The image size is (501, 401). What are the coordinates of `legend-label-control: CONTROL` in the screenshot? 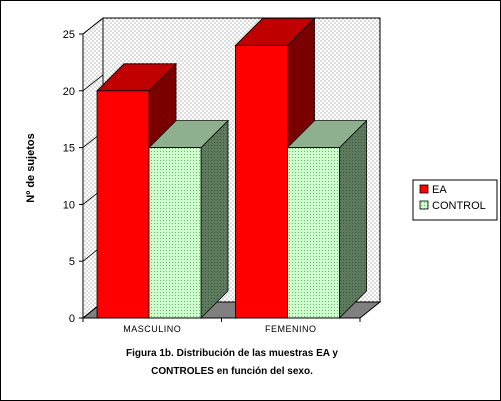 It's located at (459, 206).